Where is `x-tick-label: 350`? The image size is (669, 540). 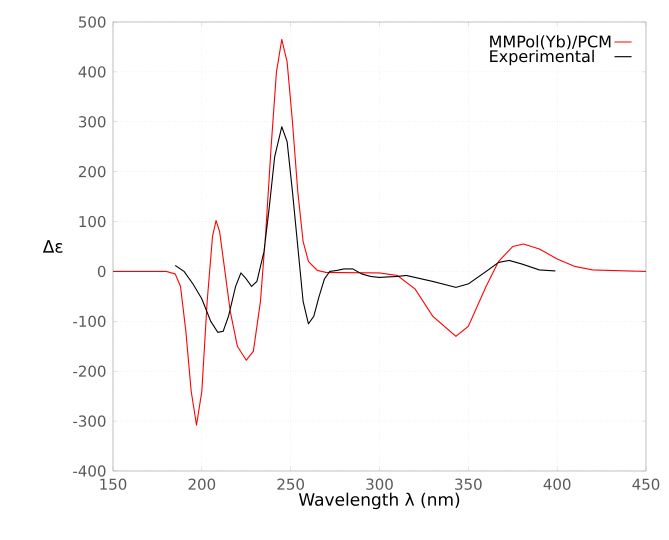 x-tick-label: 350 is located at coordinates (468, 484).